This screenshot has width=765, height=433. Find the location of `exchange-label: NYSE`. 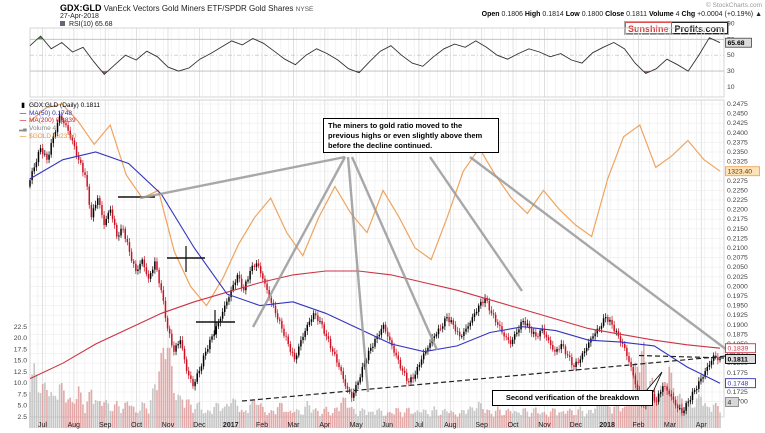

exchange-label: NYSE is located at coordinates (304, 9).